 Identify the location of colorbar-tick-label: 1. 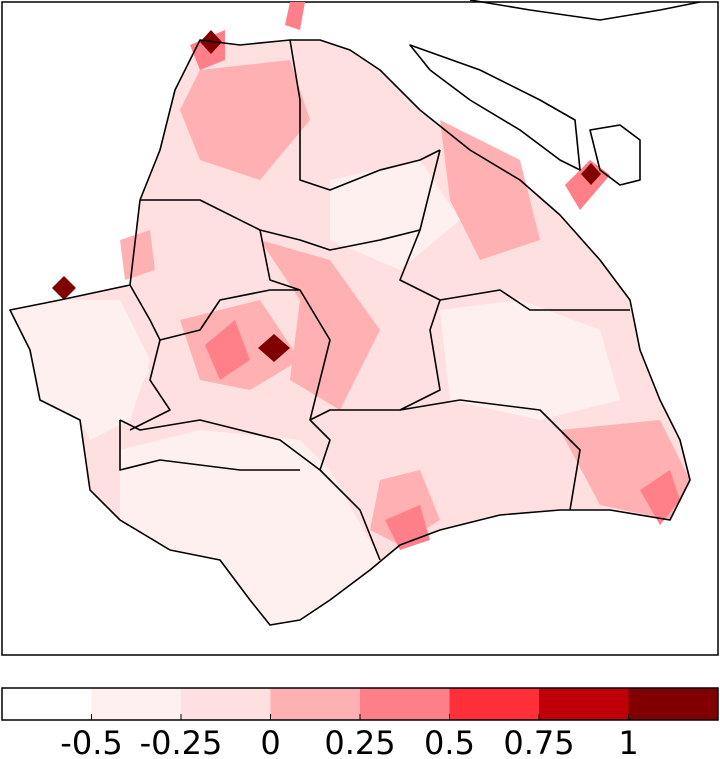
(628, 741).